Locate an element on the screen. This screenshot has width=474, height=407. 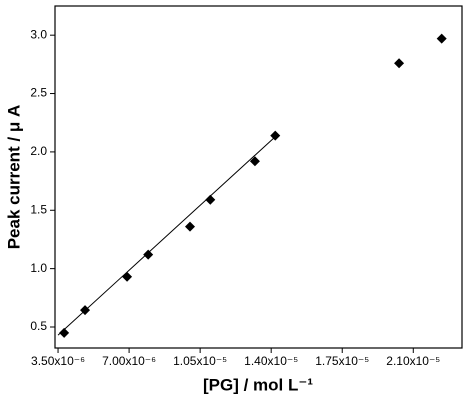
x-tick-label: 1.05x10⁻⁵ is located at coordinates (200, 361).